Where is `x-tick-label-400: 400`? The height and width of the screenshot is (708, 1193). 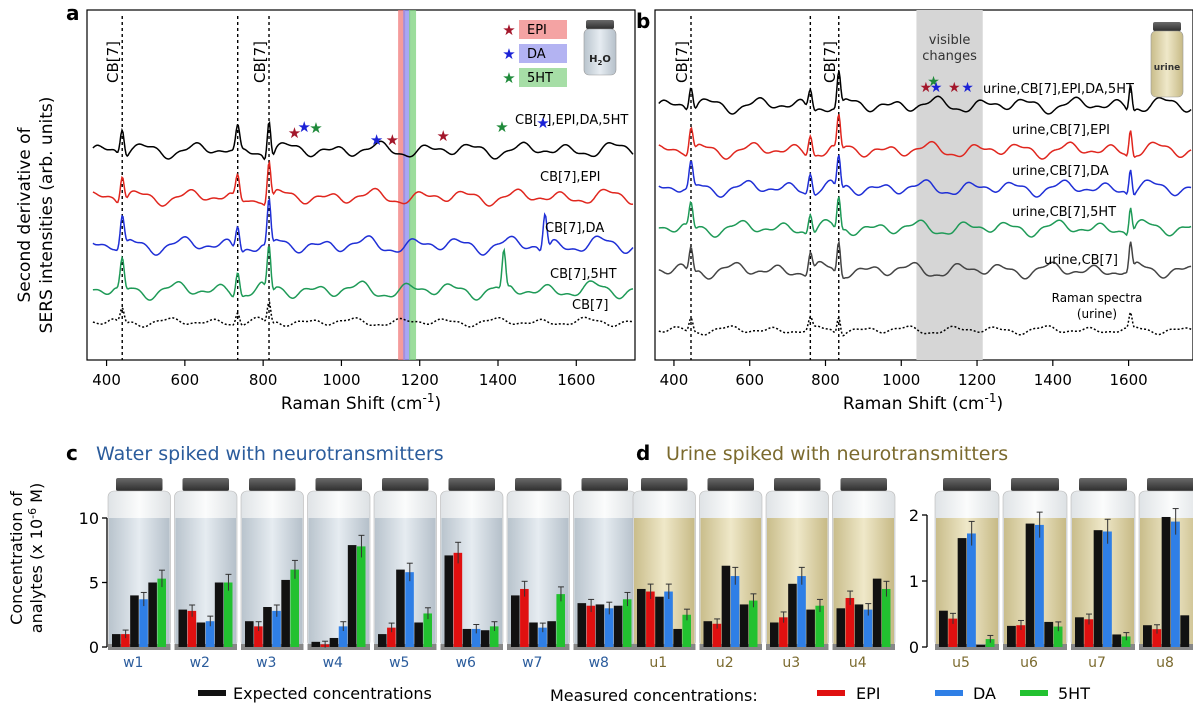 x-tick-label-400: 400 is located at coordinates (106, 380).